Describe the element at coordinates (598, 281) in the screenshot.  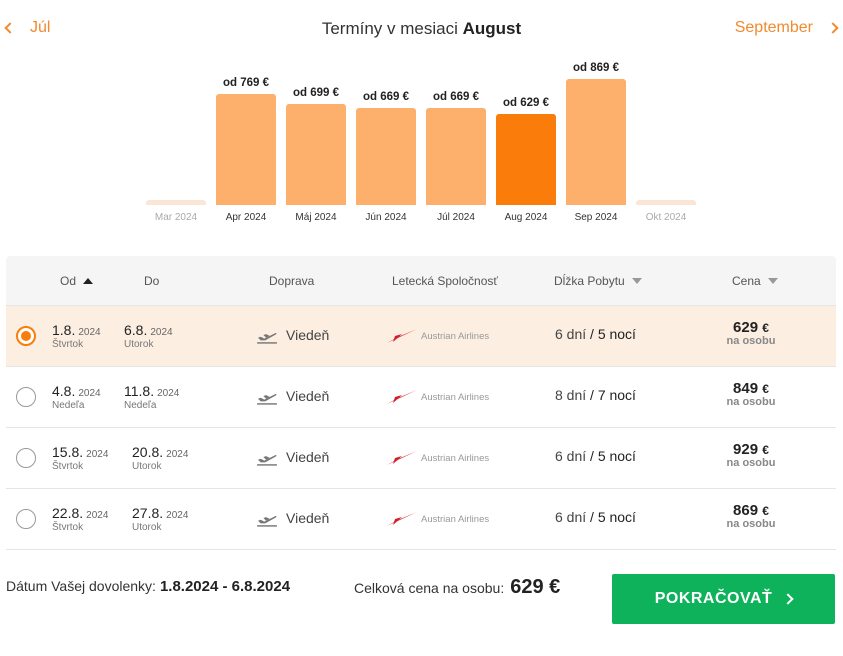
I see `header-stay: Dĺžka Pobytu` at that location.